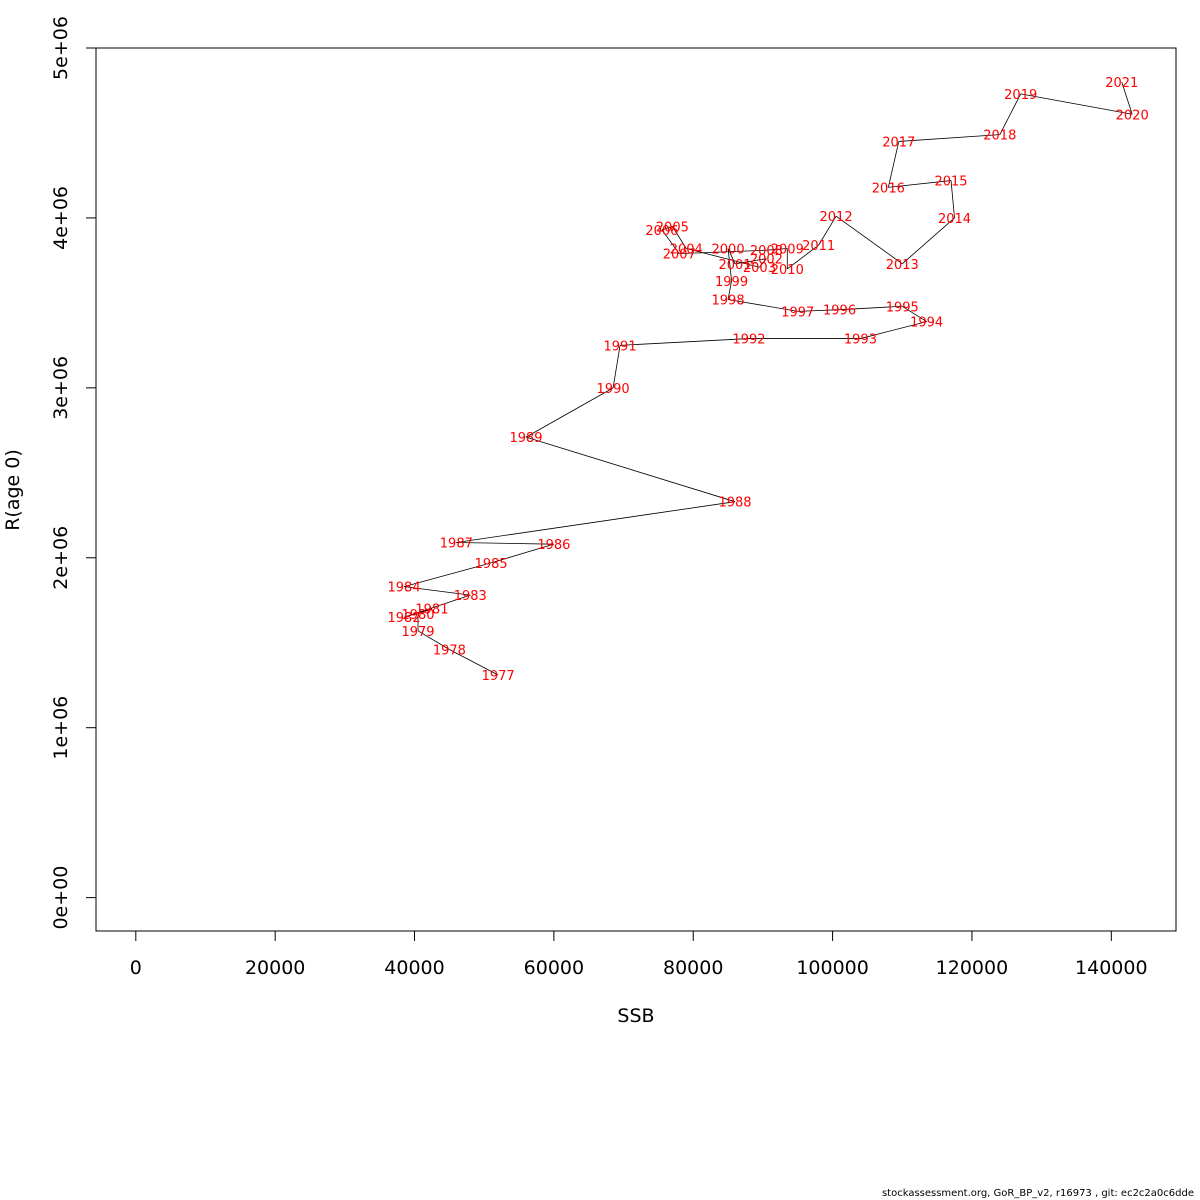  I want to click on year-label: 2006, so click(661, 231).